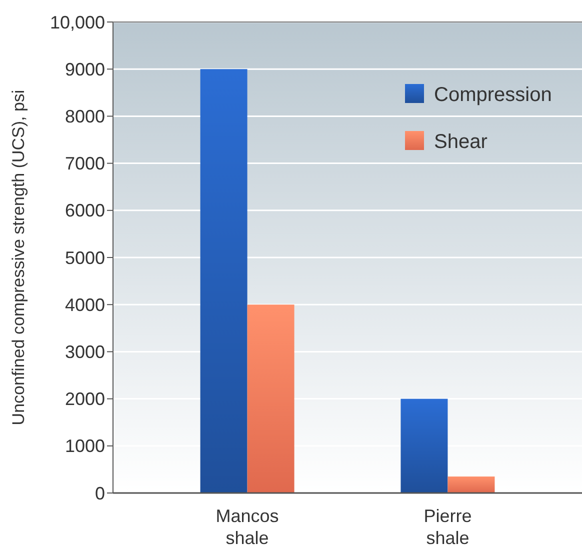 The height and width of the screenshot is (553, 582). Describe the element at coordinates (84, 210) in the screenshot. I see `y-tick-label: 6000` at that location.